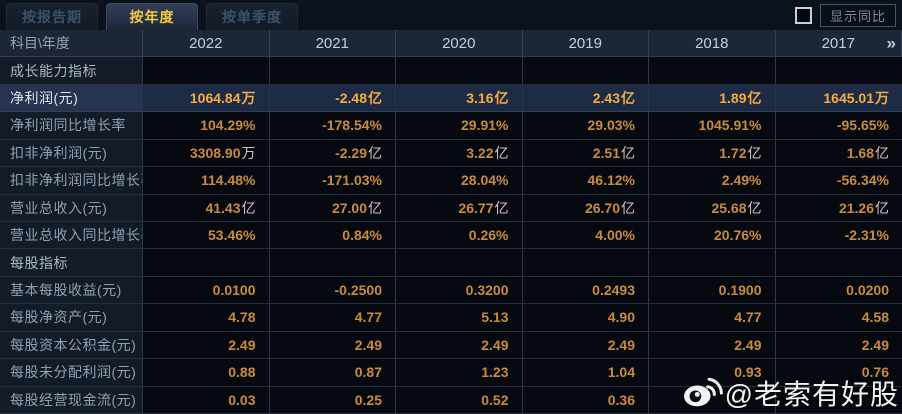  Describe the element at coordinates (882, 98) in the screenshot. I see `value-unit: 万` at that location.